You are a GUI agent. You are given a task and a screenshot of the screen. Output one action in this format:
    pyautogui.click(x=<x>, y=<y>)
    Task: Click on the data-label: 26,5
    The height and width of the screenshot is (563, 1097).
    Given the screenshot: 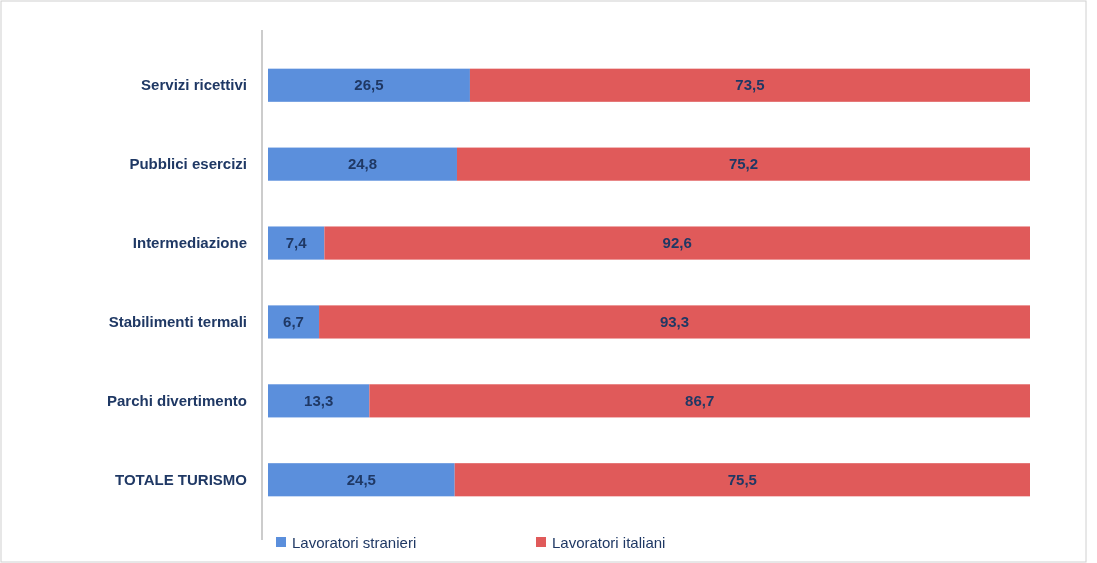 What is the action you would take?
    pyautogui.click(x=369, y=85)
    